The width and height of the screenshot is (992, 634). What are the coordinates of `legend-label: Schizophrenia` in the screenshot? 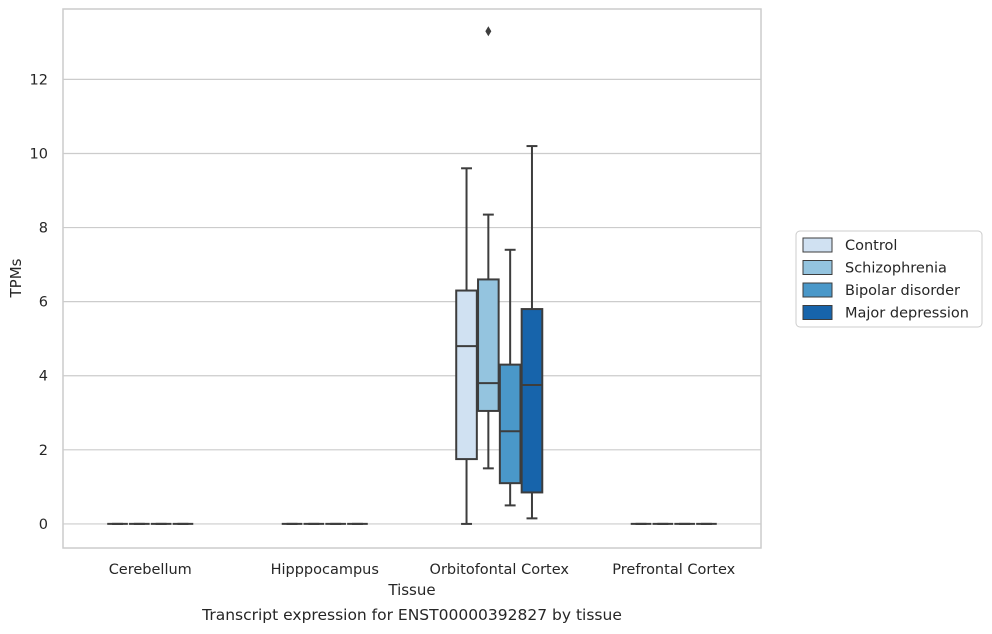 It's located at (896, 269).